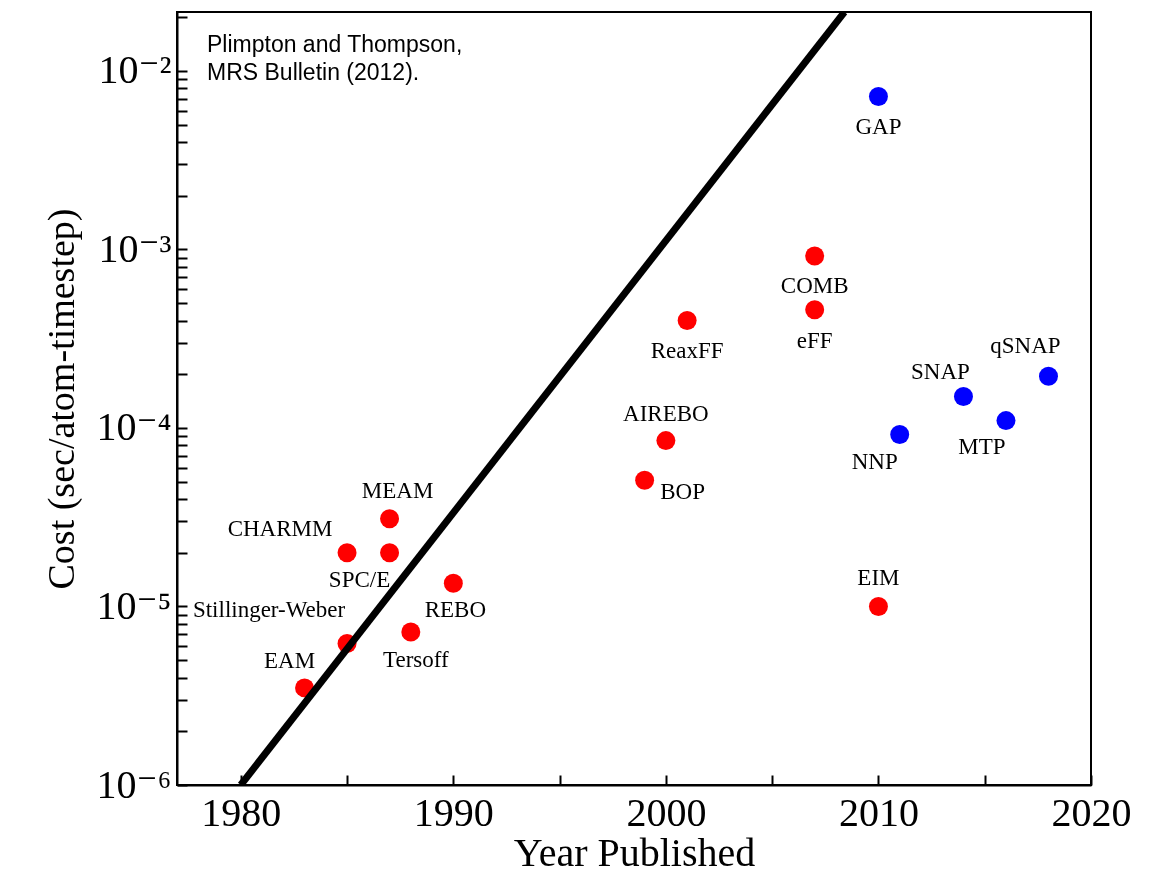  I want to click on annotation: MTP, so click(982, 446).